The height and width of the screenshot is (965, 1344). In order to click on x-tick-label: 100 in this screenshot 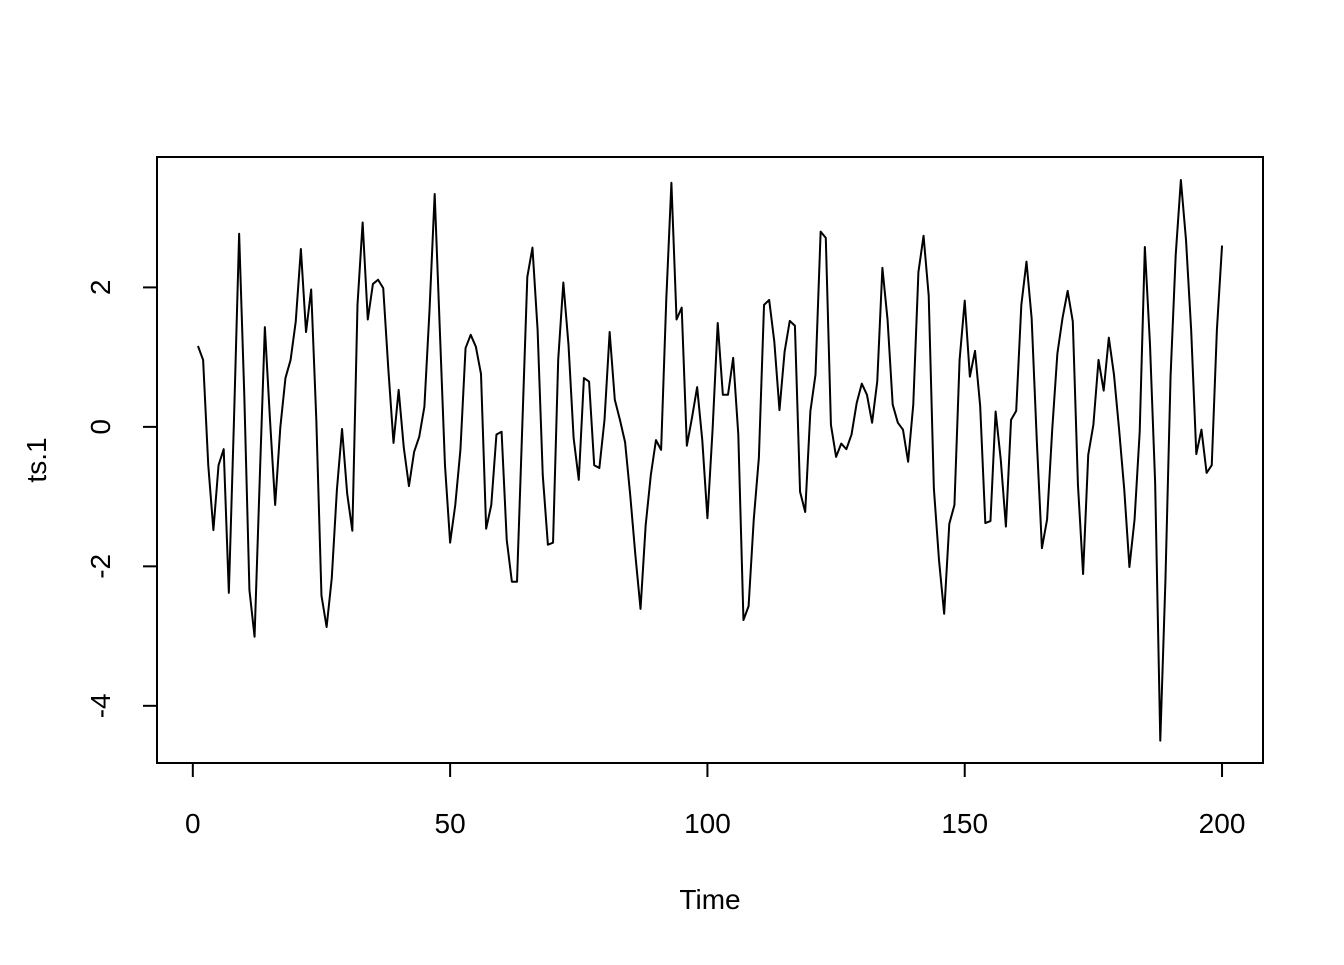, I will do `click(707, 823)`.